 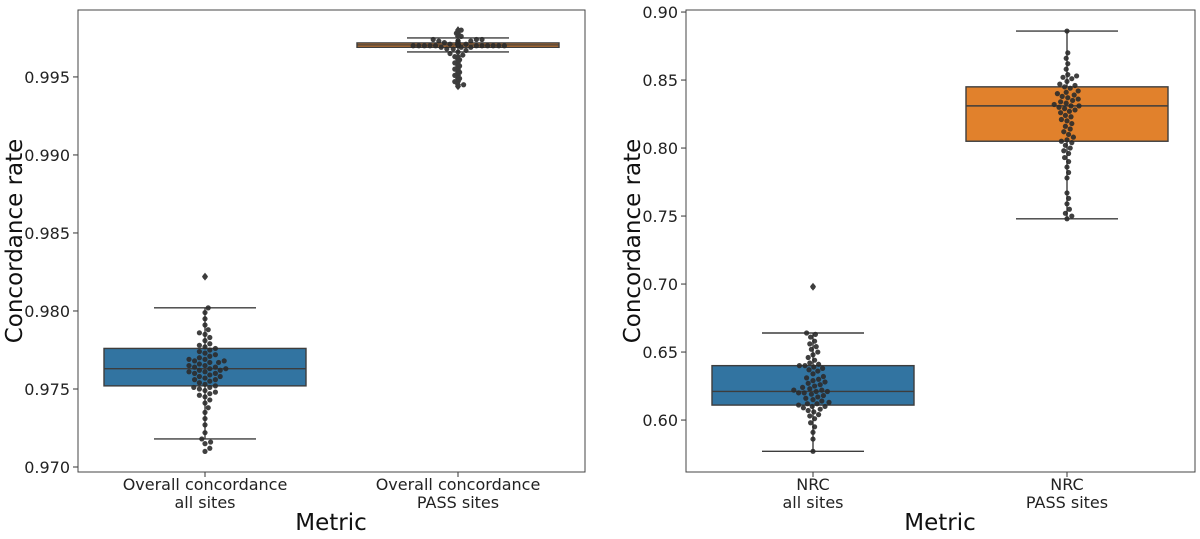 What do you see at coordinates (204, 502) in the screenshot?
I see `x-tick-label: all sites` at bounding box center [204, 502].